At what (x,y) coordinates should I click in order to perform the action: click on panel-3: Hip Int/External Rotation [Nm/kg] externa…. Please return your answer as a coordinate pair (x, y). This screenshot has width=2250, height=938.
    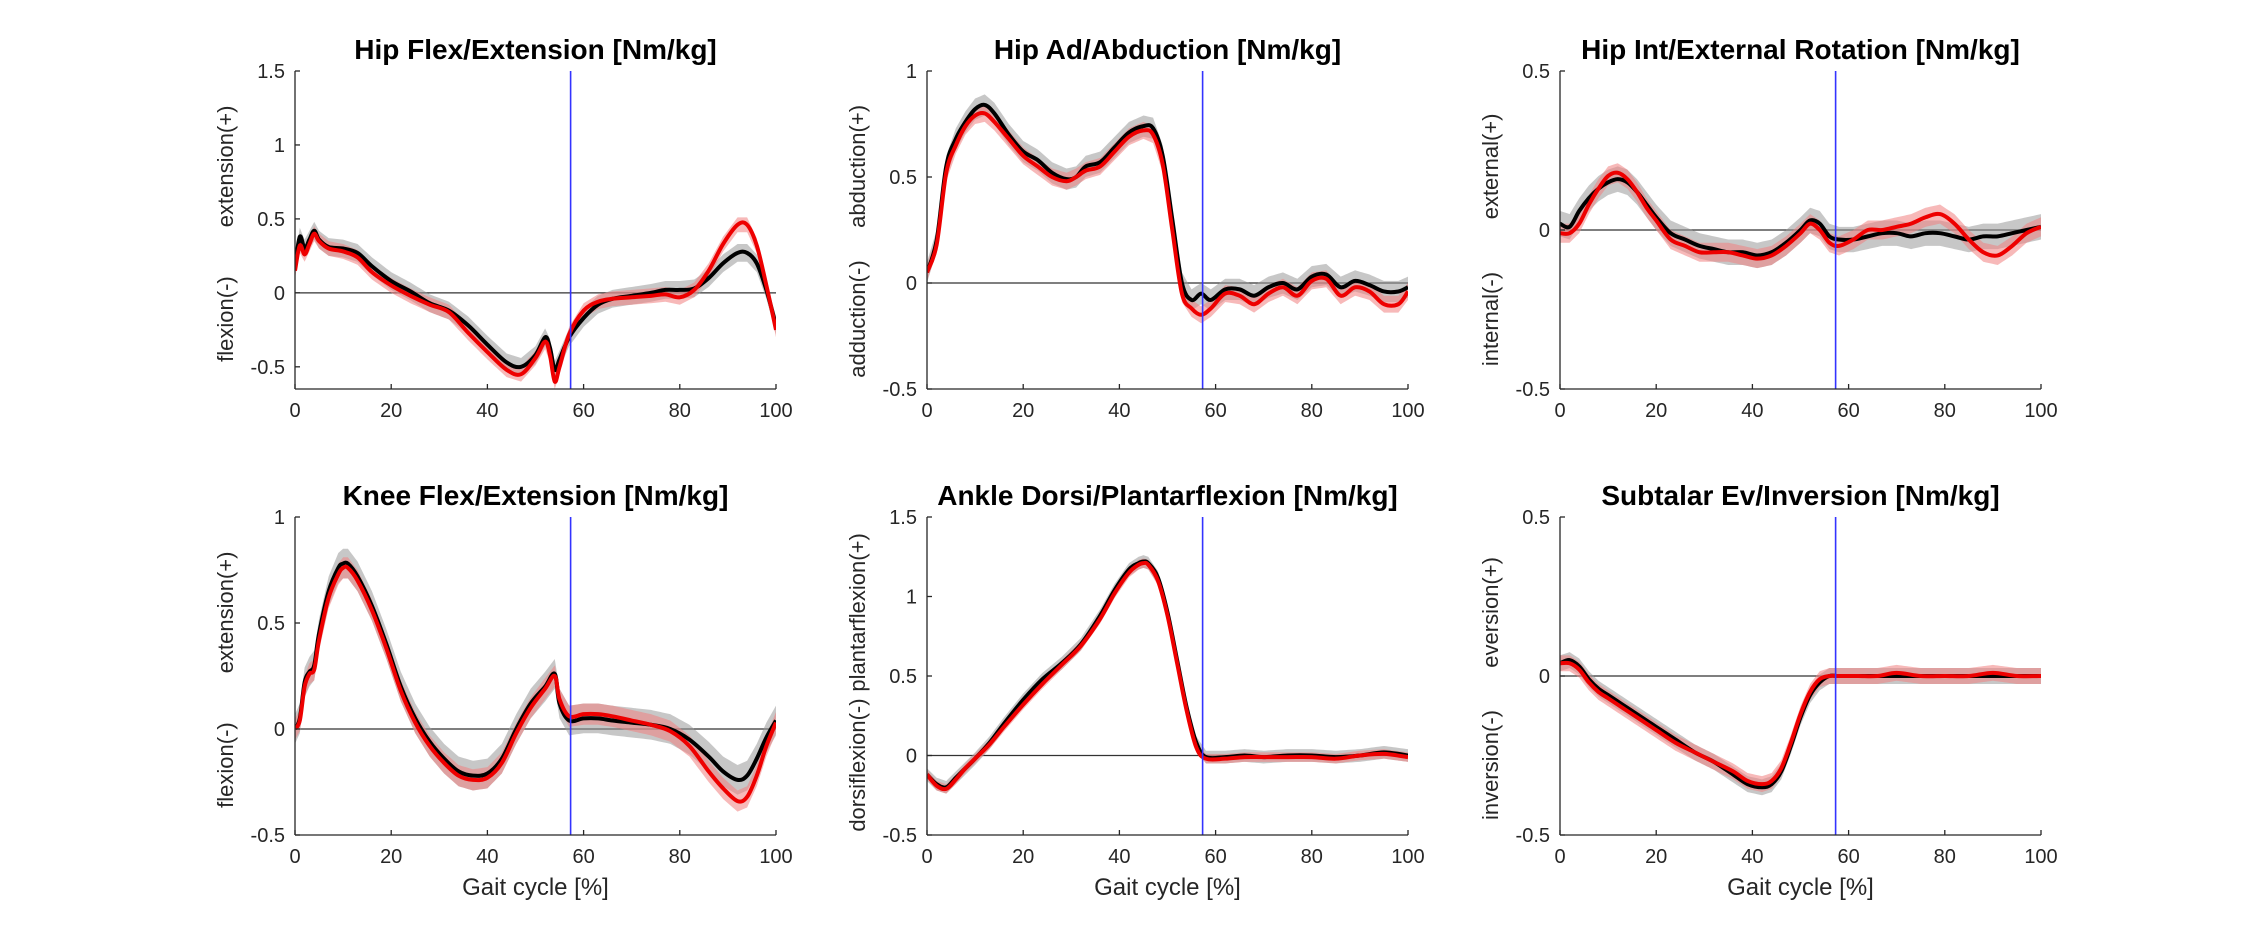
    Looking at the image, I should click on (1768, 228).